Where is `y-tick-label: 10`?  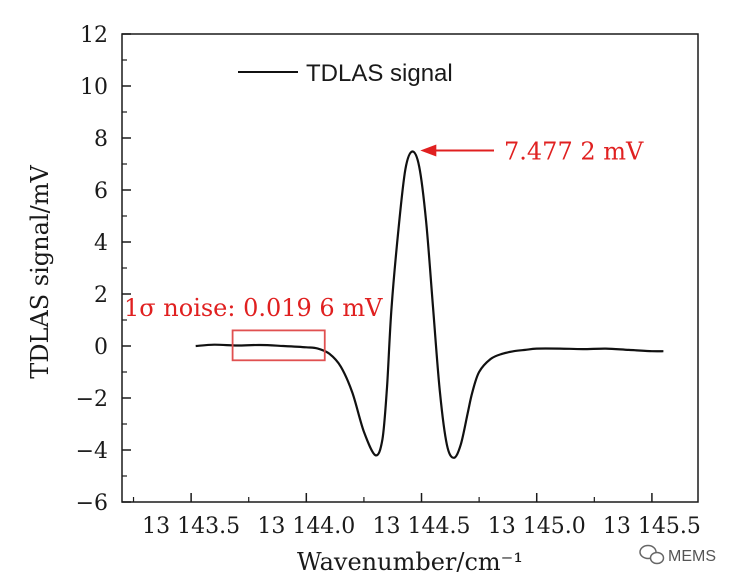
y-tick-label: 10 is located at coordinates (94, 87).